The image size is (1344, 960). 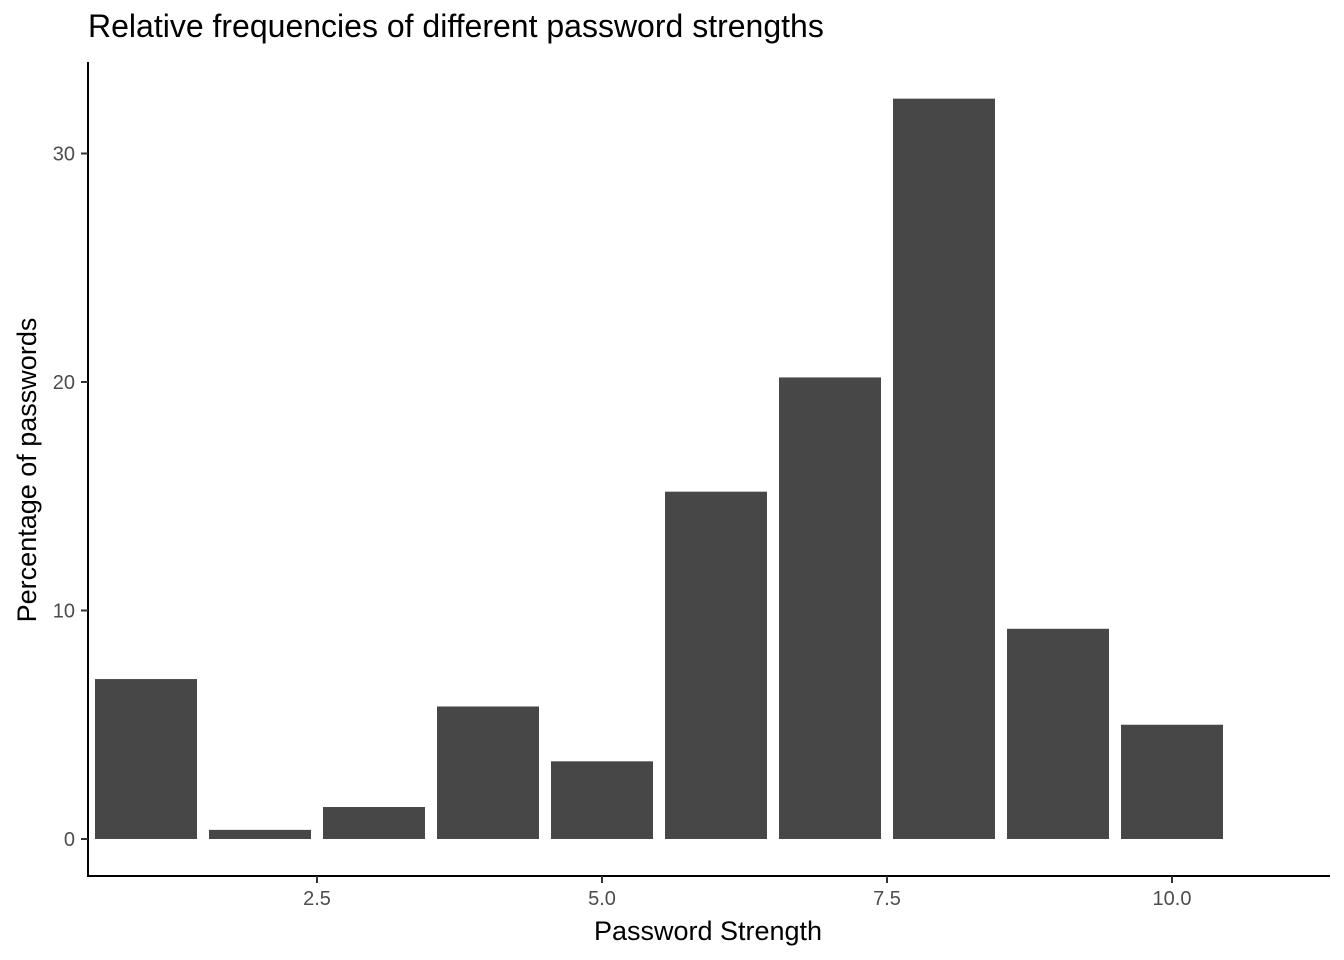 What do you see at coordinates (27, 470) in the screenshot?
I see `y-axis-title: Percentage of passwords` at bounding box center [27, 470].